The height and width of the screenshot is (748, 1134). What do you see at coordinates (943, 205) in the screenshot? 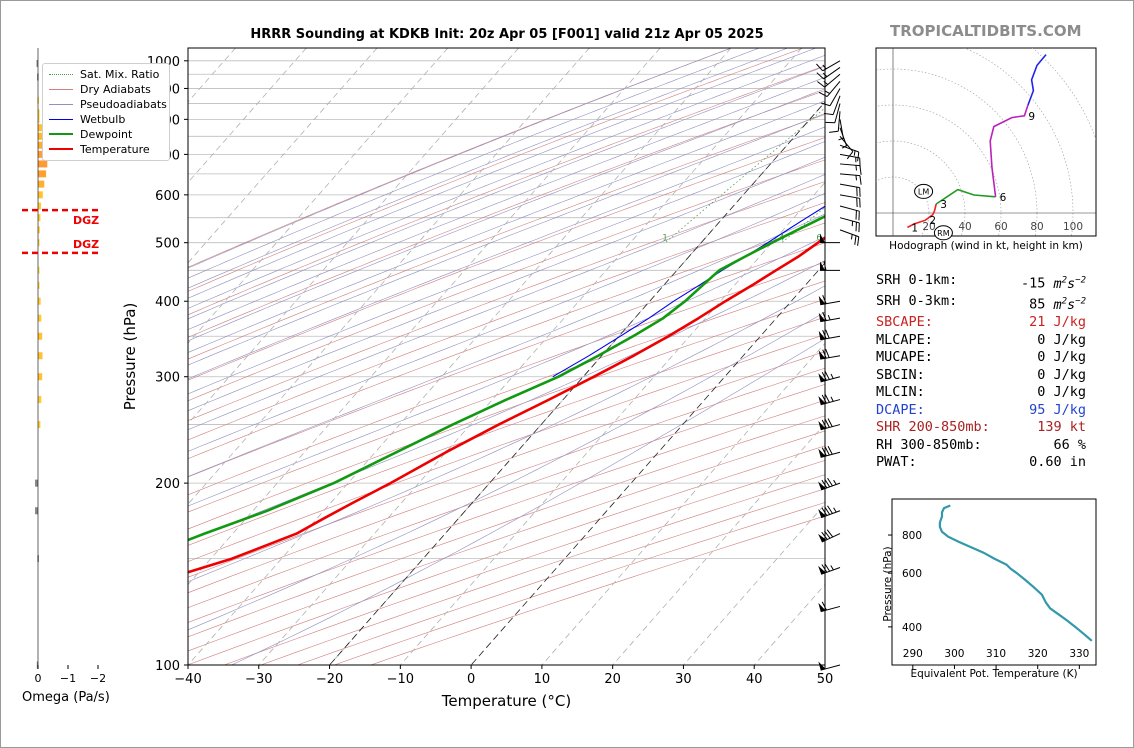
I see `hodograph-height-label: 3` at bounding box center [943, 205].